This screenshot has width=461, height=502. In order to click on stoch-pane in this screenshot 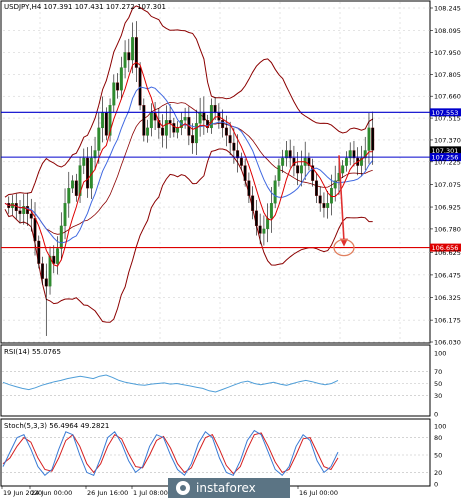, I will do `click(215, 452)`.